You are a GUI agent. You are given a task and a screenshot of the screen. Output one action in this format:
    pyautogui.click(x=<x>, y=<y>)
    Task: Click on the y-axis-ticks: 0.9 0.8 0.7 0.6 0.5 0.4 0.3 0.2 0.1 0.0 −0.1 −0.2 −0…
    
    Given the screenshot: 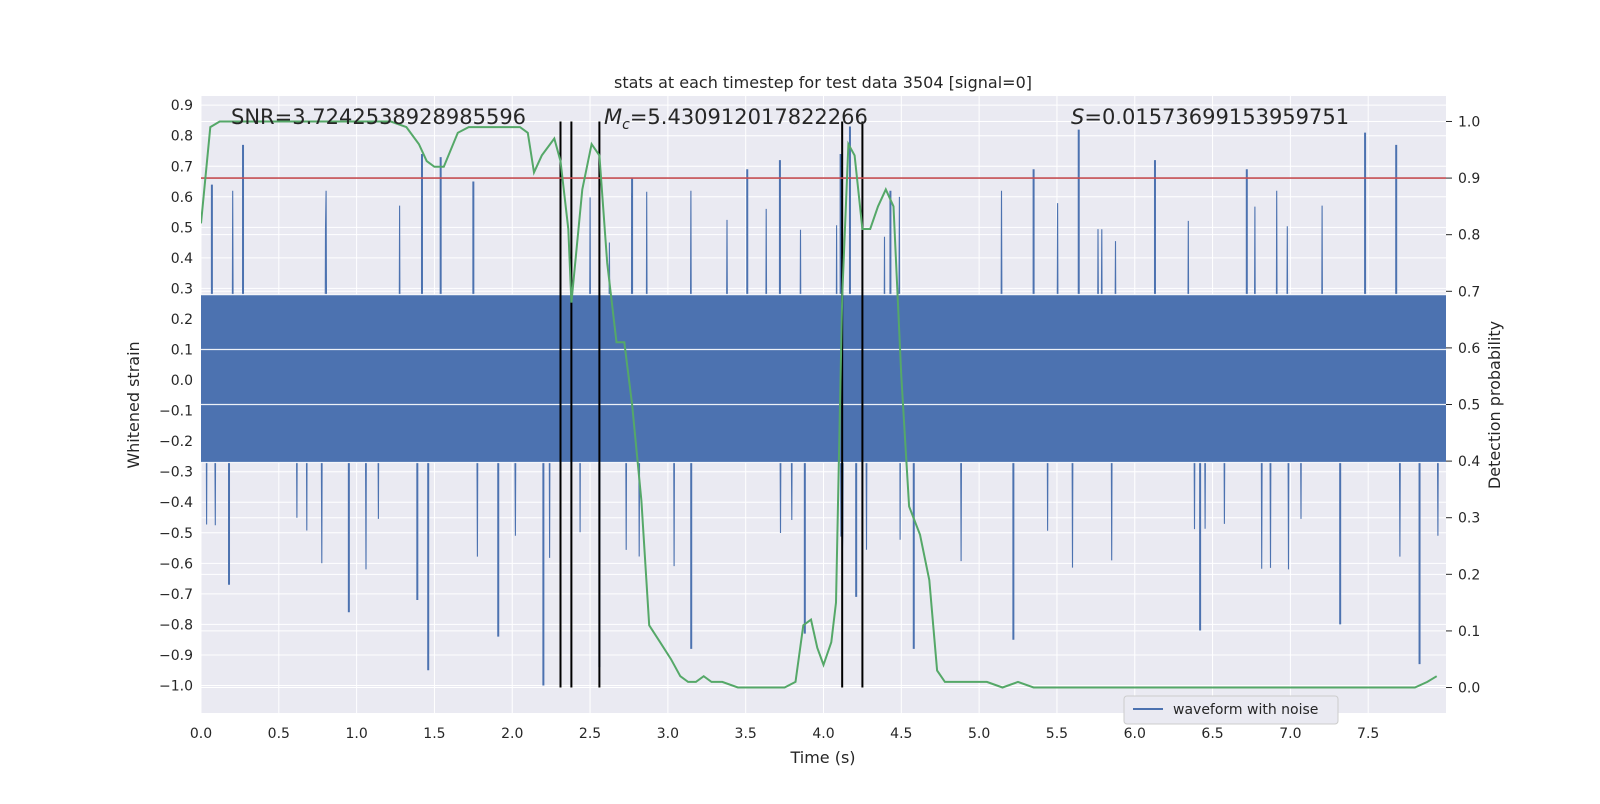 What is the action you would take?
    pyautogui.click(x=176, y=396)
    